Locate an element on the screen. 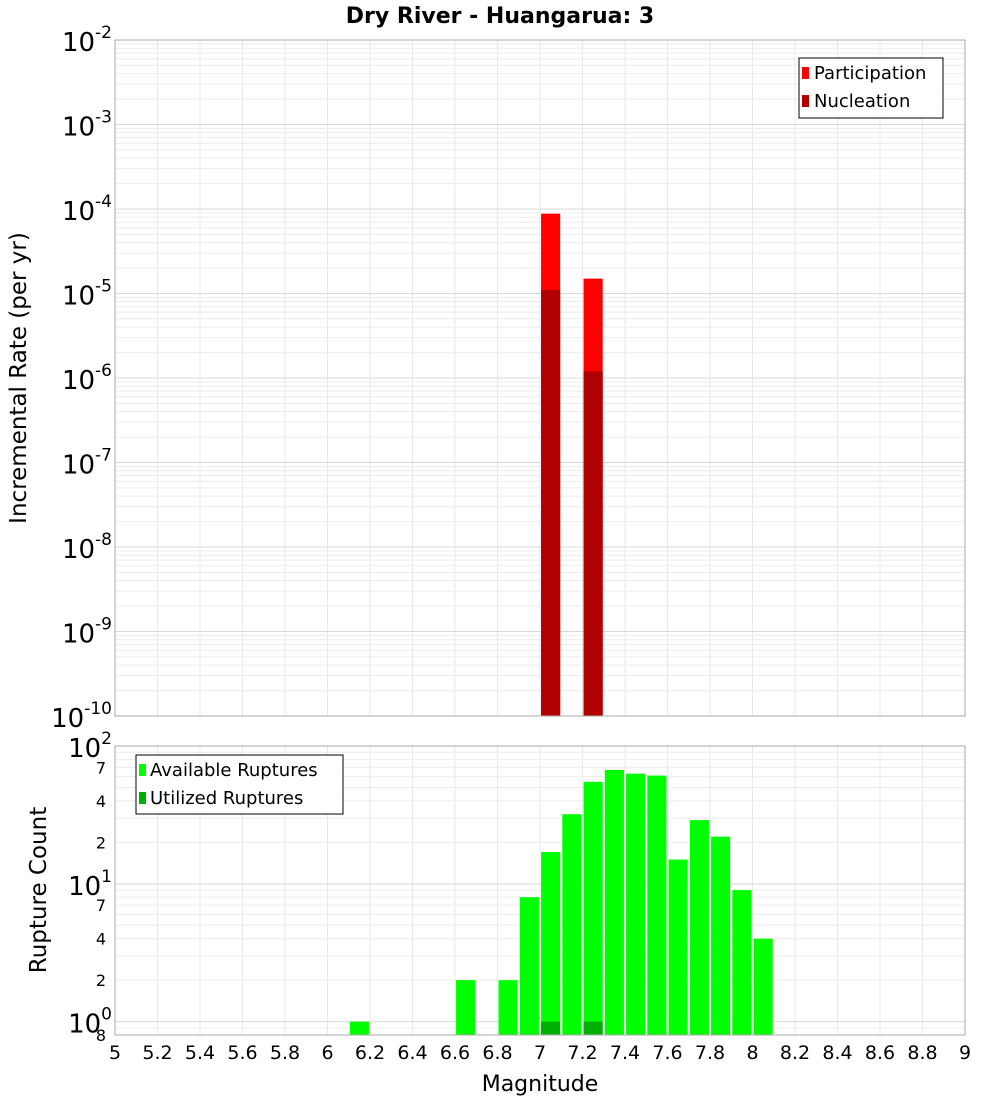  x-tick-label-3: 5.6 is located at coordinates (242, 1053).